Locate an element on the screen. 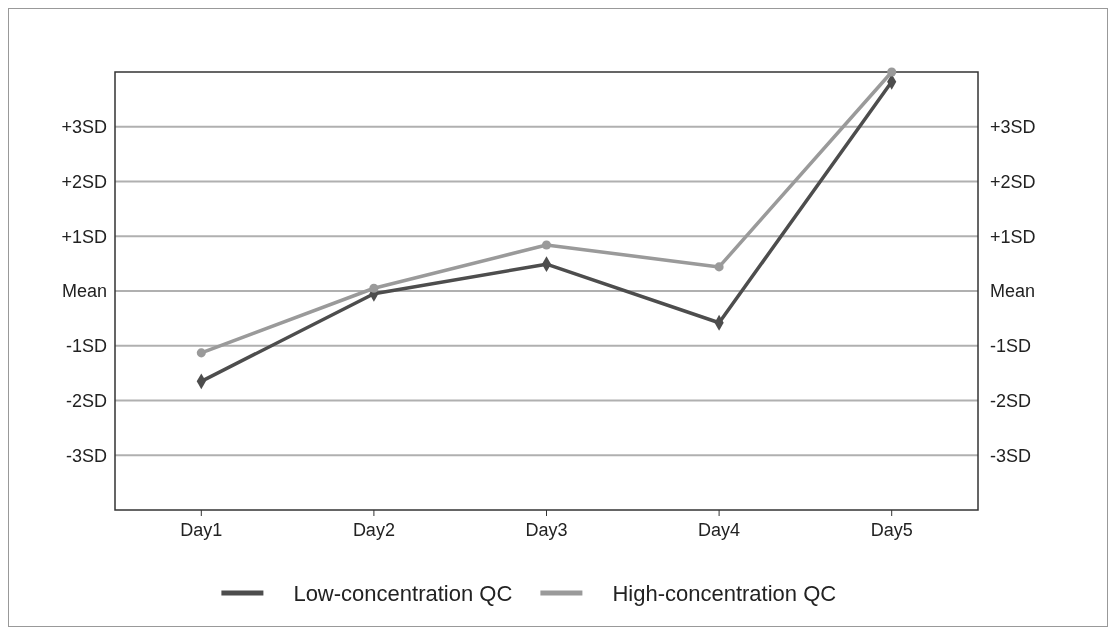 The image size is (1116, 635). legend-label: High-concentration QC is located at coordinates (724, 593).